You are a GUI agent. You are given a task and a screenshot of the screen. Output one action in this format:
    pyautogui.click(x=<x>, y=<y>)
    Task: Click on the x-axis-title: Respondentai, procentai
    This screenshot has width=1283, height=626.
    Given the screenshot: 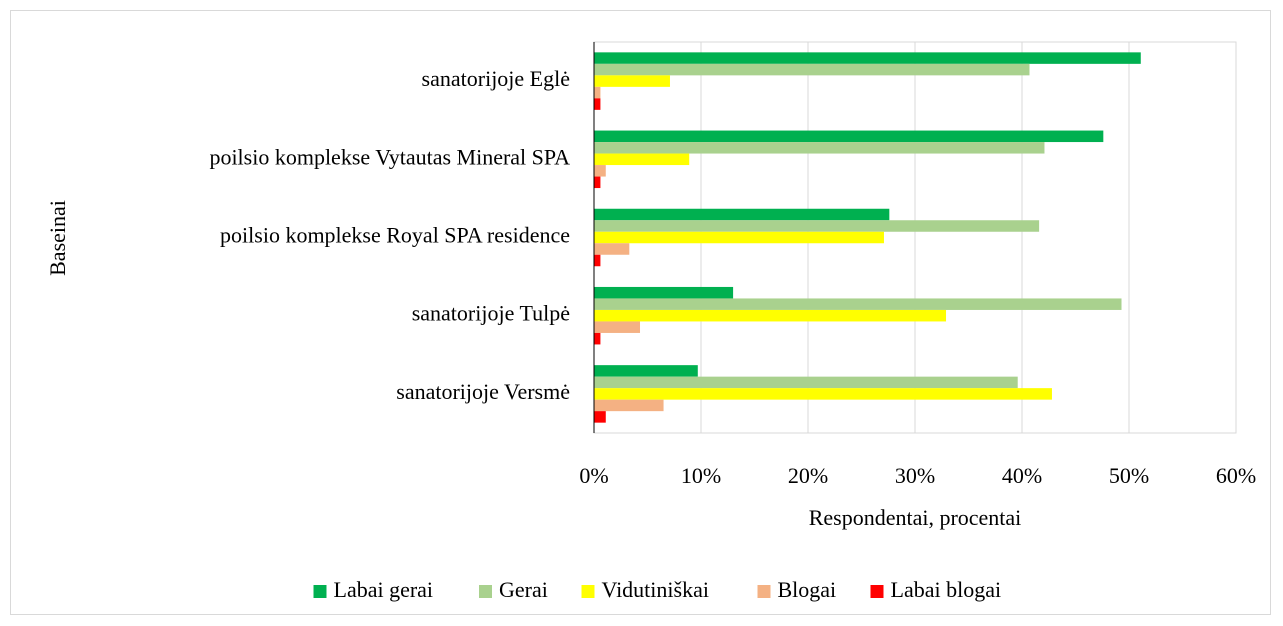 What is the action you would take?
    pyautogui.click(x=915, y=517)
    